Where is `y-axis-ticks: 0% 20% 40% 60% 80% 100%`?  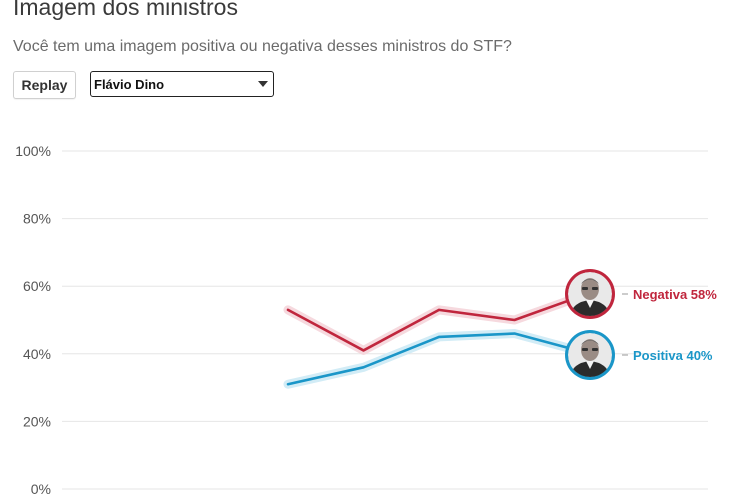 y-axis-ticks: 0% 20% 40% 60% 80% 100% is located at coordinates (33, 320).